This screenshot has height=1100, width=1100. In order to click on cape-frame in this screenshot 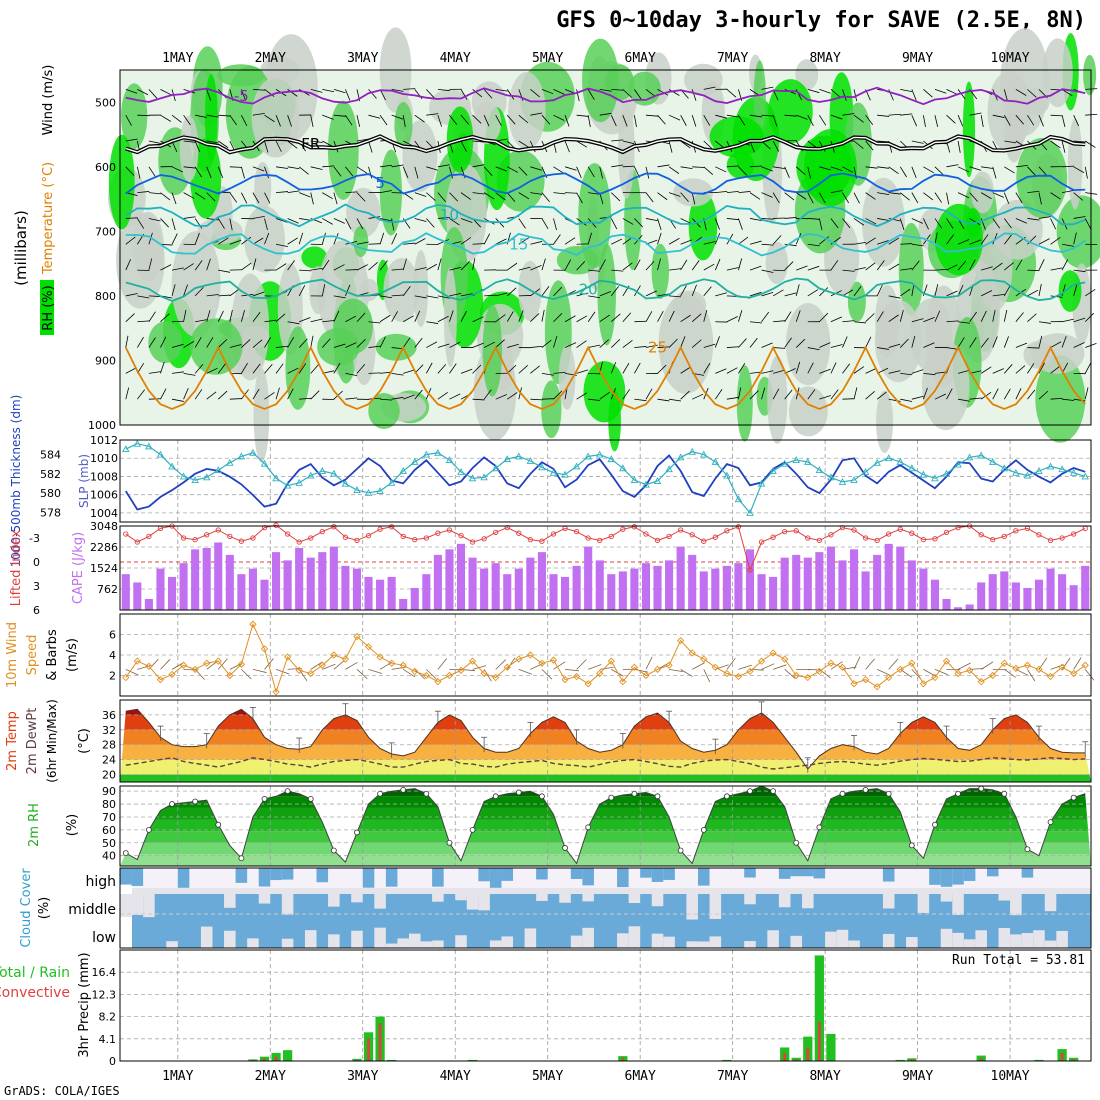, I will do `click(605, 568)`.